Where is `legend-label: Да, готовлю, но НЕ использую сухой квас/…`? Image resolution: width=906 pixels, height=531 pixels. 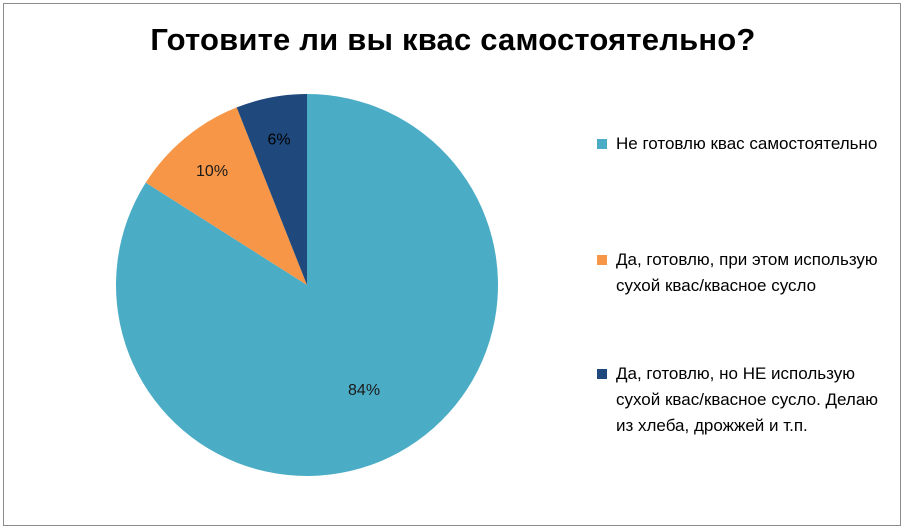 legend-label: Да, готовлю, но НЕ использую сухой квас/… is located at coordinates (747, 399).